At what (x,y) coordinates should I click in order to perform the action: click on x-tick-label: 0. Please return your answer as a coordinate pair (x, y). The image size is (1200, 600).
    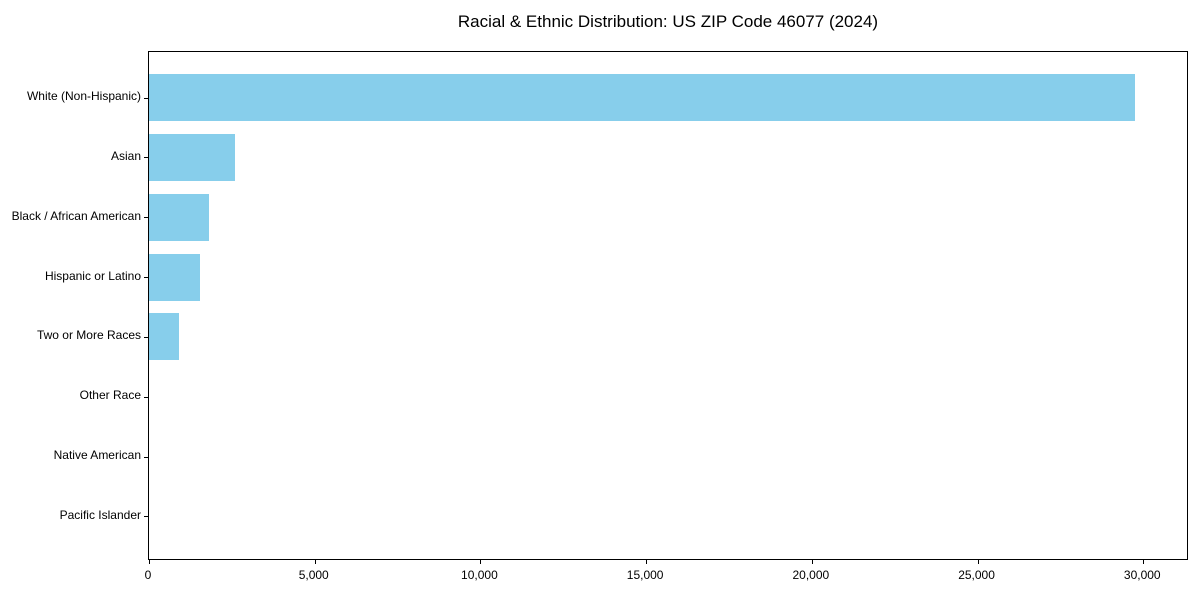
    Looking at the image, I should click on (148, 575).